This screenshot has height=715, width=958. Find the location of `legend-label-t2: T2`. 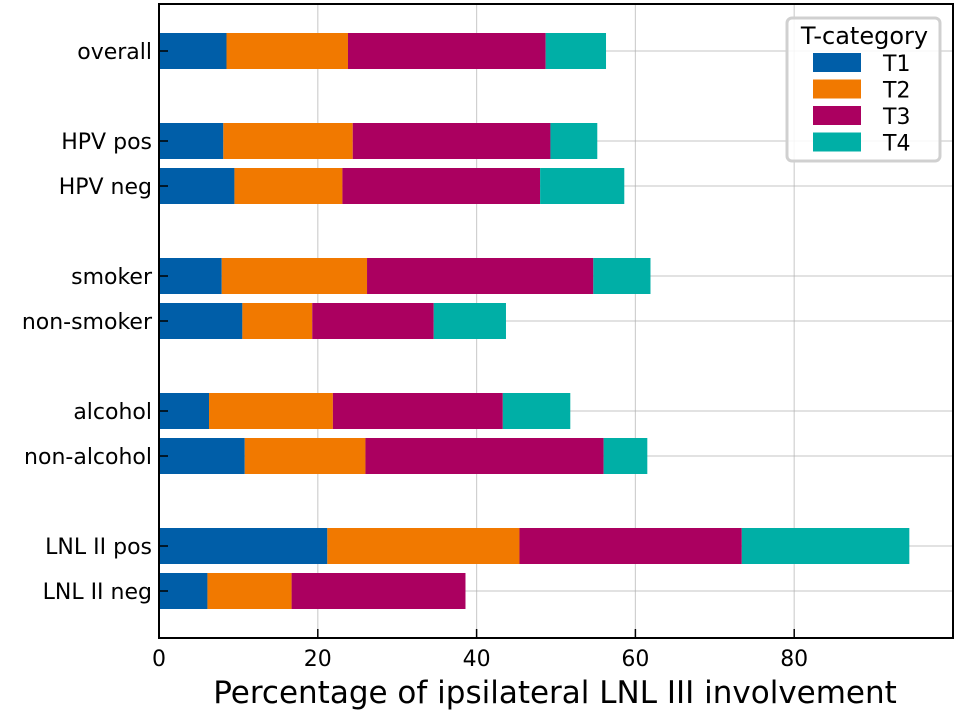

legend-label-t2: T2 is located at coordinates (896, 91).